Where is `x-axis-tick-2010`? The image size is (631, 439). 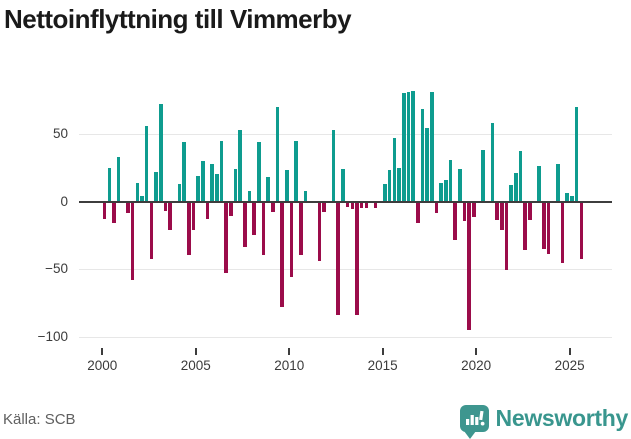 x-axis-tick-2010 is located at coordinates (289, 351).